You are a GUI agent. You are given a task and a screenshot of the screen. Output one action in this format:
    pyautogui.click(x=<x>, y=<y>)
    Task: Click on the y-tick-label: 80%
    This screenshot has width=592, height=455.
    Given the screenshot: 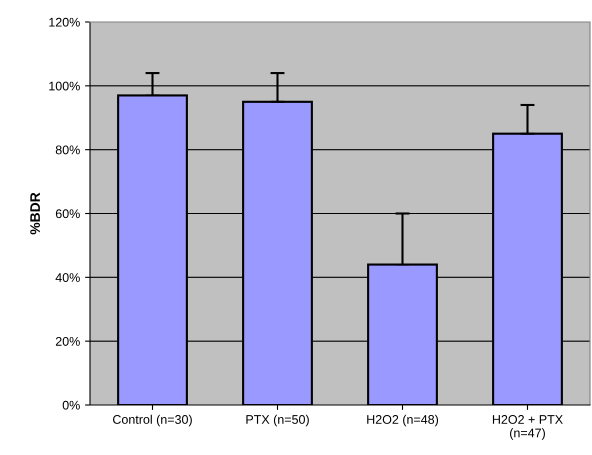 What is the action you would take?
    pyautogui.click(x=68, y=149)
    